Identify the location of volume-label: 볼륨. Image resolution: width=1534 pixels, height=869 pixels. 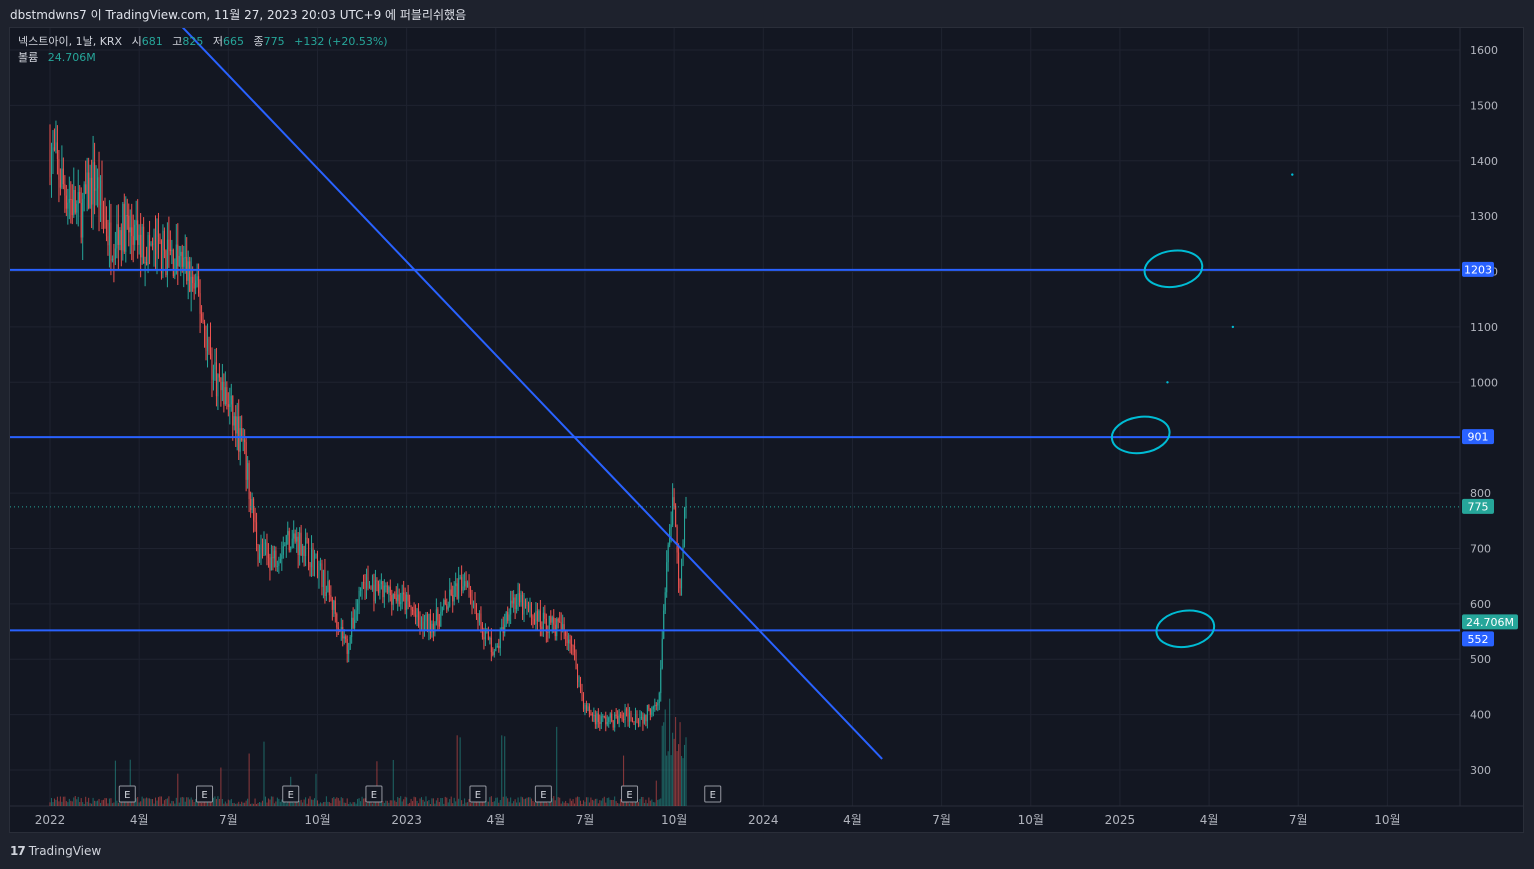
(28, 57).